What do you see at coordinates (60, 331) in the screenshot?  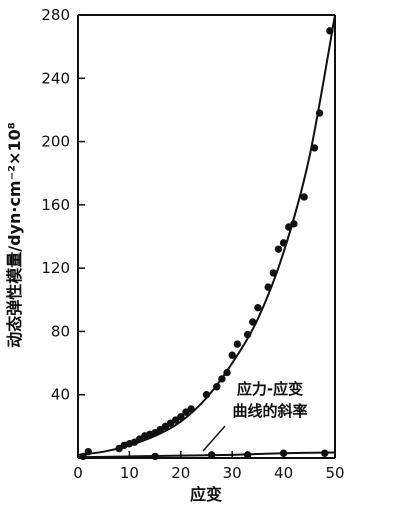 I see `y-tick-label: 80` at bounding box center [60, 331].